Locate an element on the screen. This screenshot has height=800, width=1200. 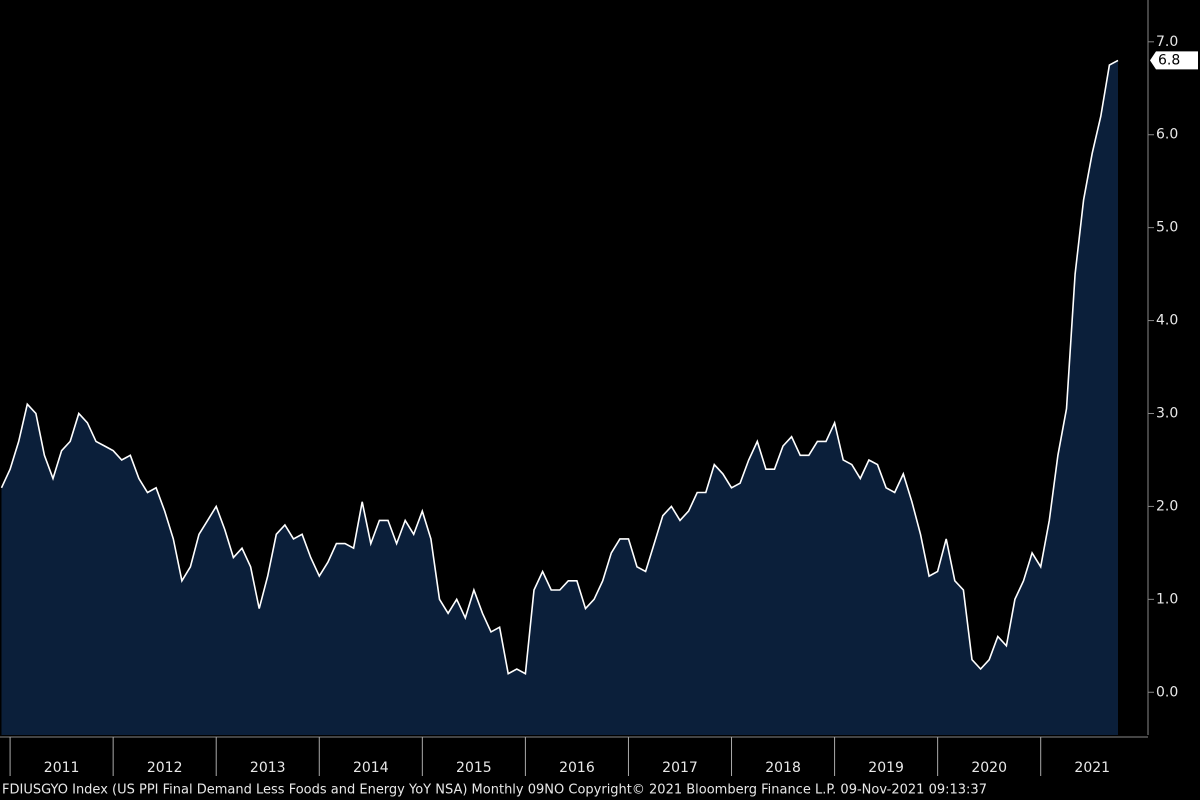
last-value-box is located at coordinates (1174, 60).